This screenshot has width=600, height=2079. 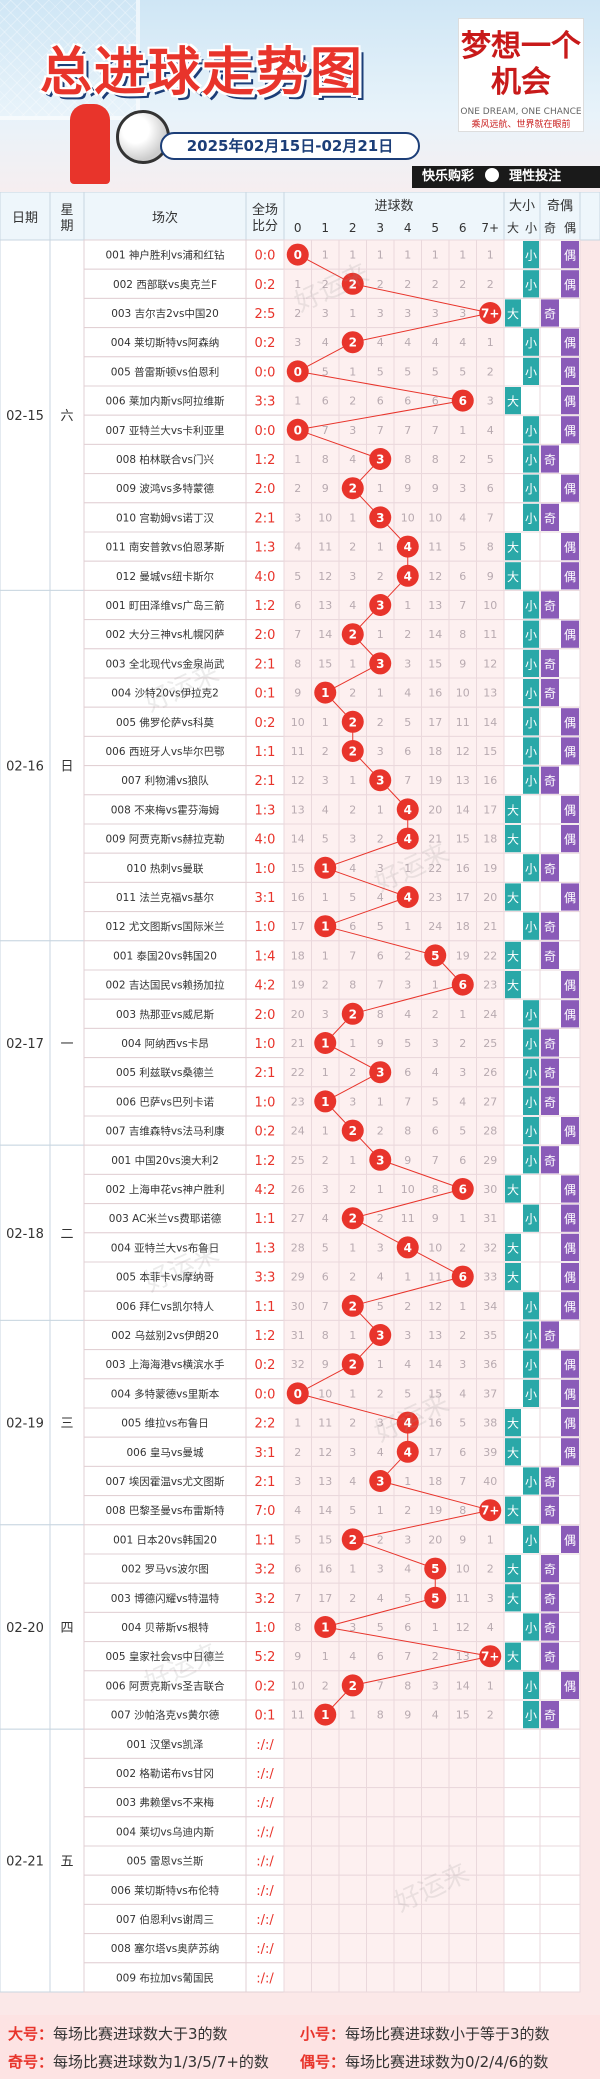 What do you see at coordinates (298, 1101) in the screenshot?
I see `miss-count: 23` at bounding box center [298, 1101].